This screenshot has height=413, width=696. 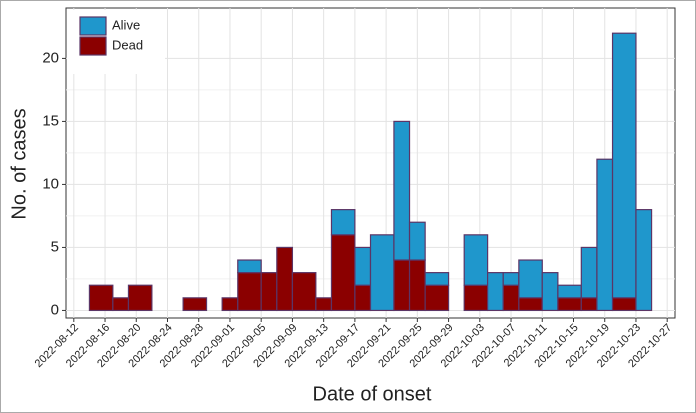 I want to click on y-tick-label: 0, so click(x=55, y=309).